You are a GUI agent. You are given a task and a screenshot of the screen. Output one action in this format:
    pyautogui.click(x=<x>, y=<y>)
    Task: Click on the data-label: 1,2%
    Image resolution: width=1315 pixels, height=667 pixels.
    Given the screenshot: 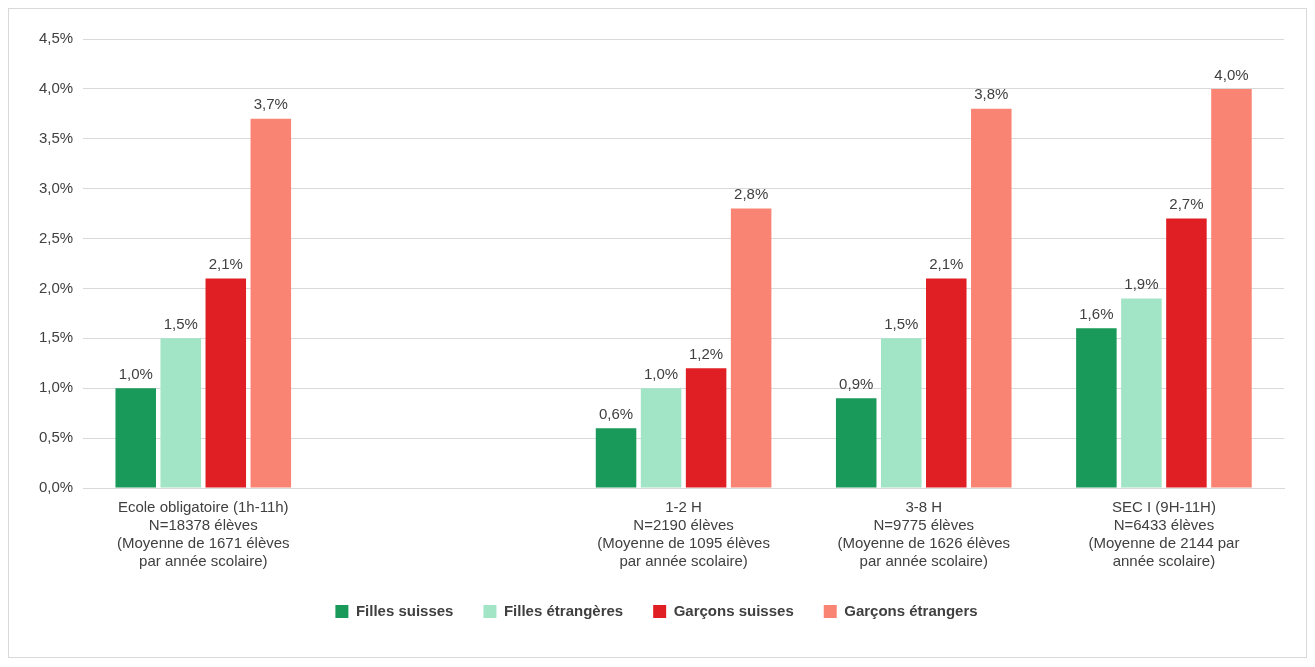 What is the action you would take?
    pyautogui.click(x=706, y=353)
    